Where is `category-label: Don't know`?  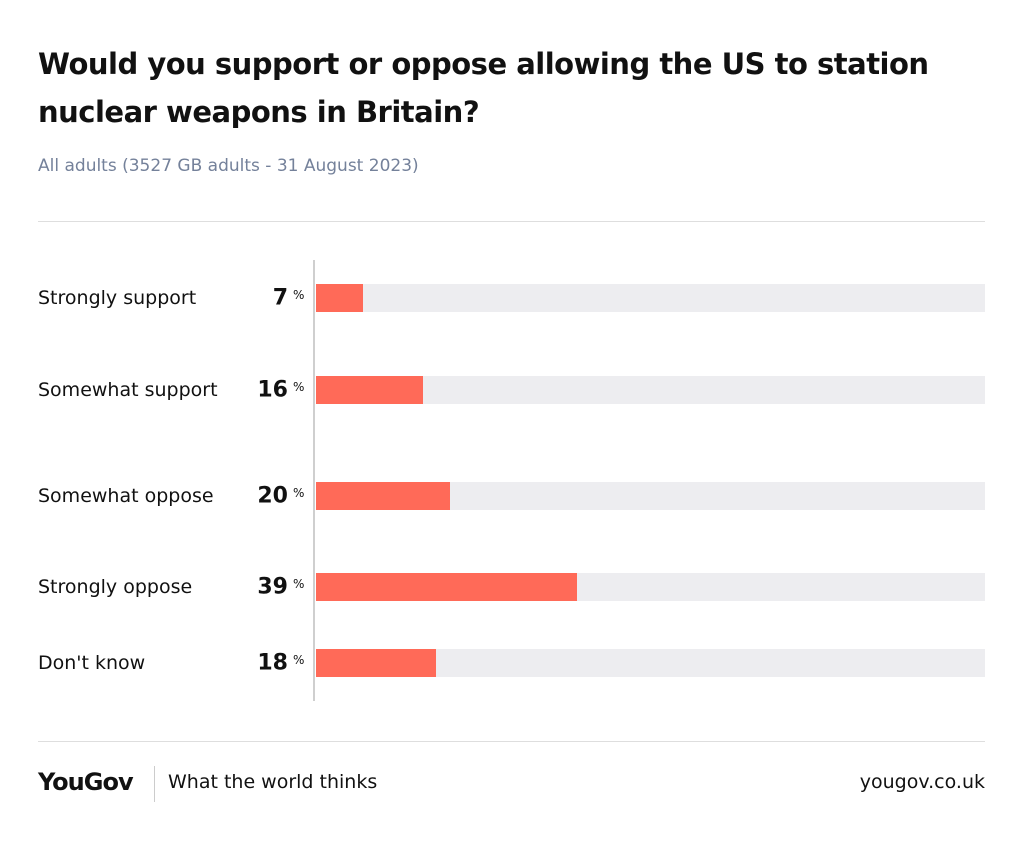
category-label: Don't know is located at coordinates (92, 663).